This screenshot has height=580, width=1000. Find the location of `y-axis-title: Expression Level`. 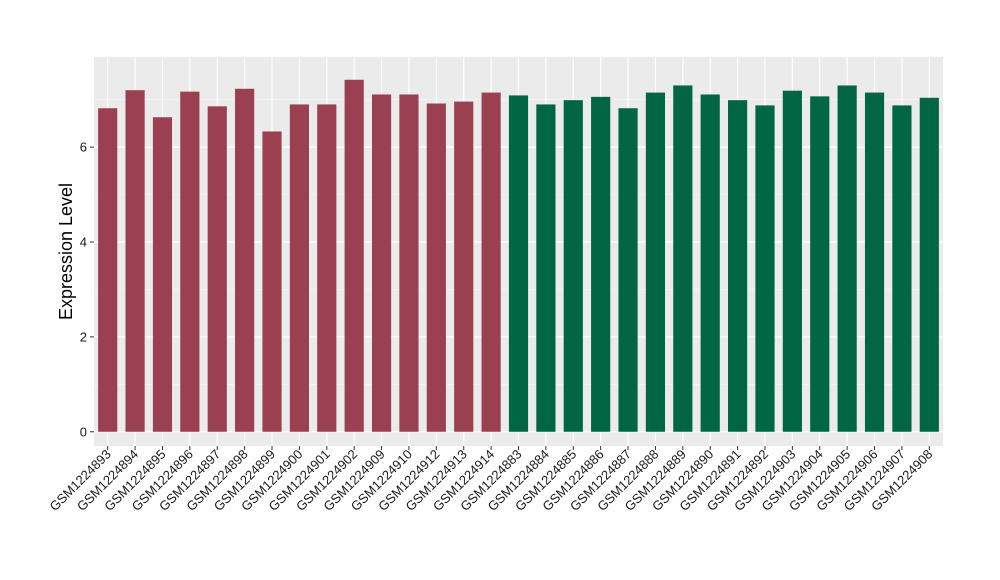

y-axis-title: Expression Level is located at coordinates (66, 251).